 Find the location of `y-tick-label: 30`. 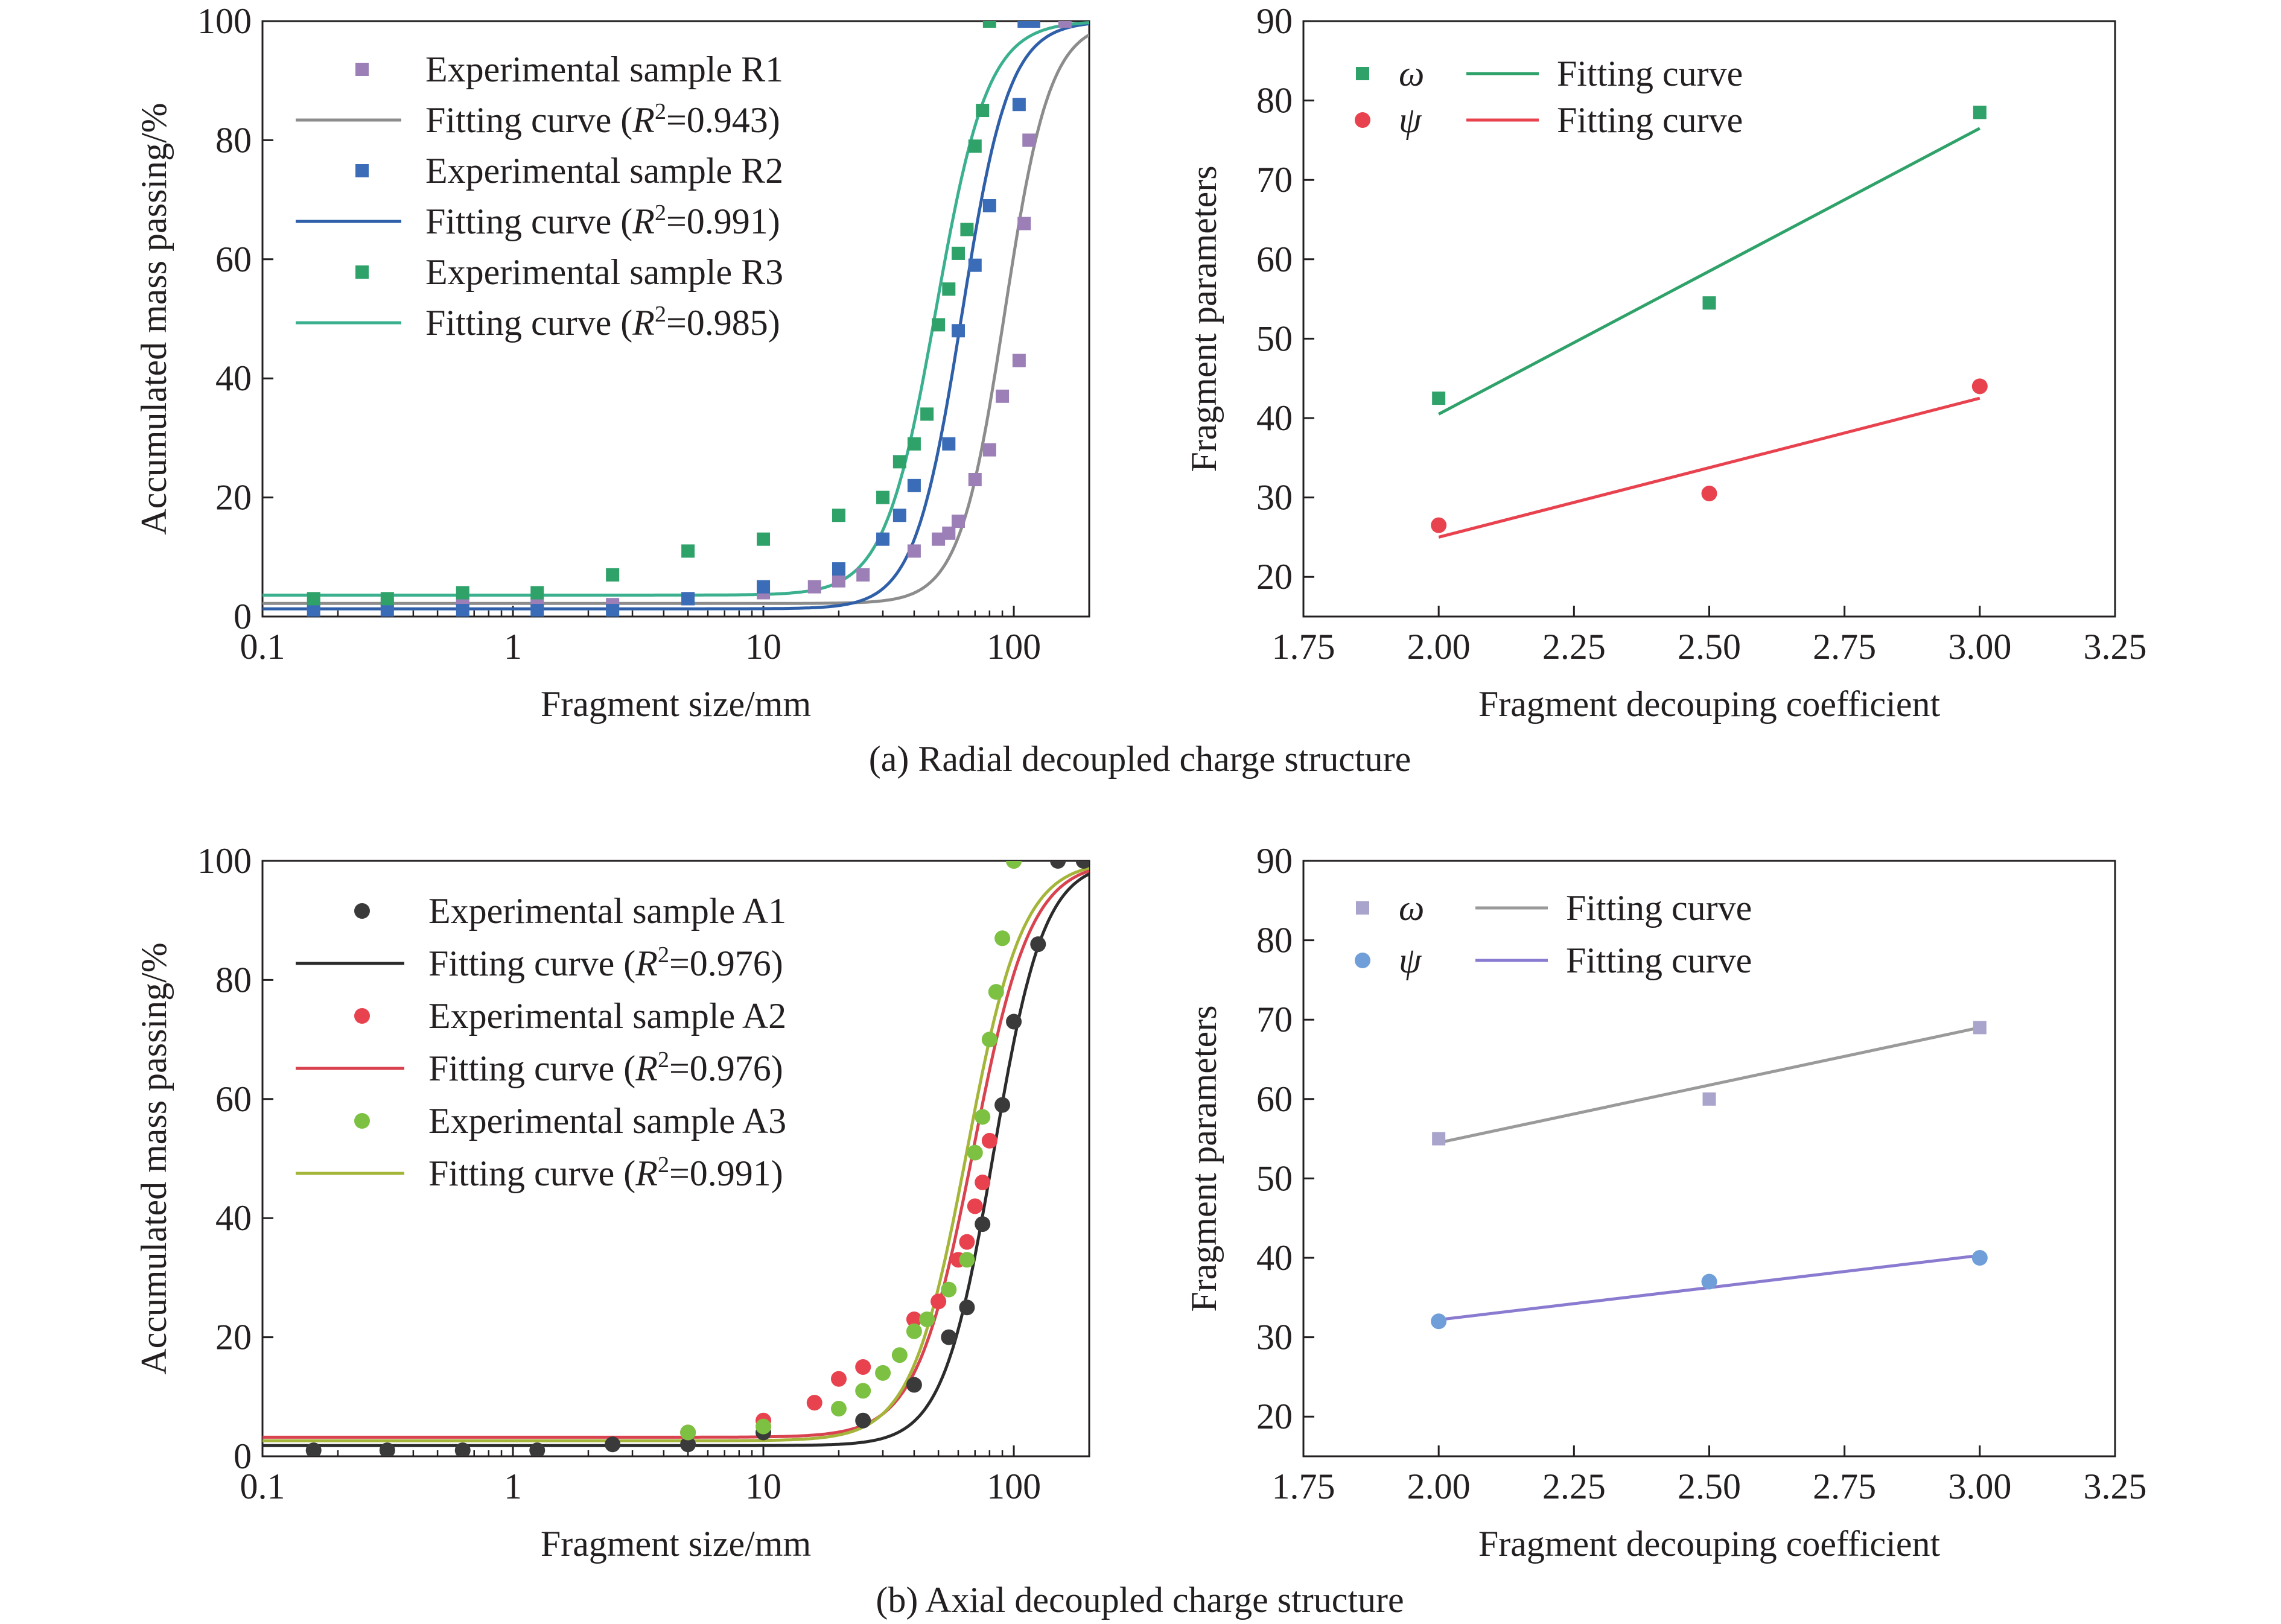

y-tick-label: 30 is located at coordinates (1275, 1337).